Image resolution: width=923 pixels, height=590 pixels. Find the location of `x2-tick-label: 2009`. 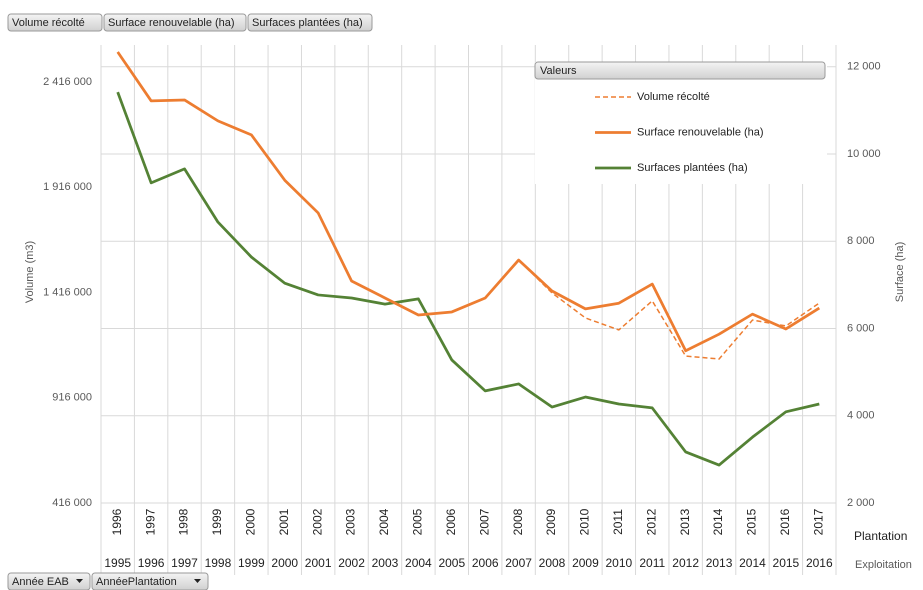

x2-tick-label: 2009 is located at coordinates (585, 563).